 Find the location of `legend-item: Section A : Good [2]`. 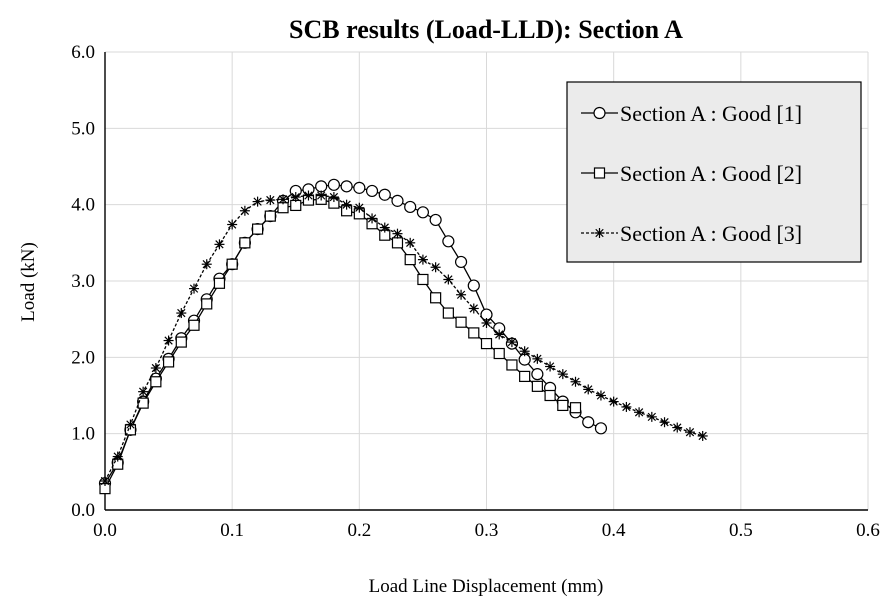

legend-item: Section A : Good [2] is located at coordinates (691, 173).